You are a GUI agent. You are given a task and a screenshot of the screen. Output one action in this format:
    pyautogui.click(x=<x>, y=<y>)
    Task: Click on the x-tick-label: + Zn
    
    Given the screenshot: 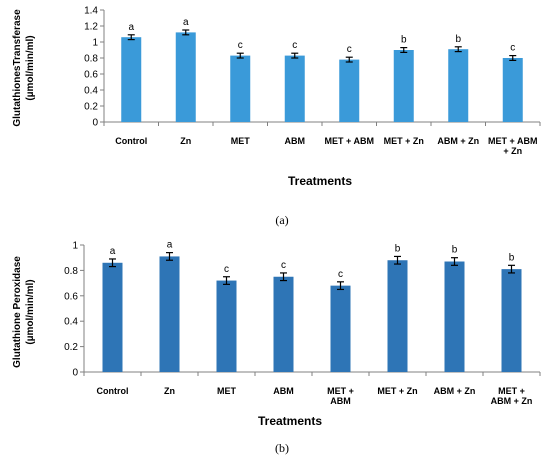 What is the action you would take?
    pyautogui.click(x=512, y=151)
    